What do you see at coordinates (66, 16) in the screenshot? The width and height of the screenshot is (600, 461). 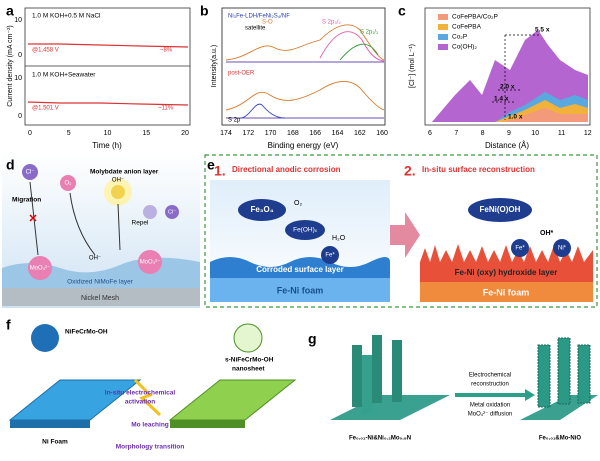 I see `top-condition: 1.0 M KOH+0.5 M NaCl` at bounding box center [66, 16].